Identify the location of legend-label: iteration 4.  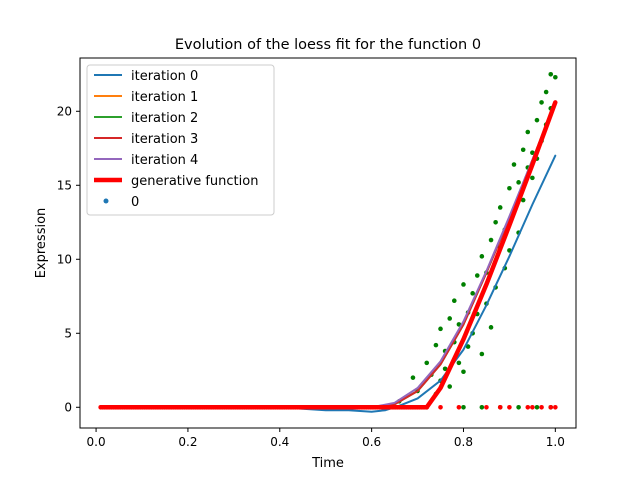
(164, 160).